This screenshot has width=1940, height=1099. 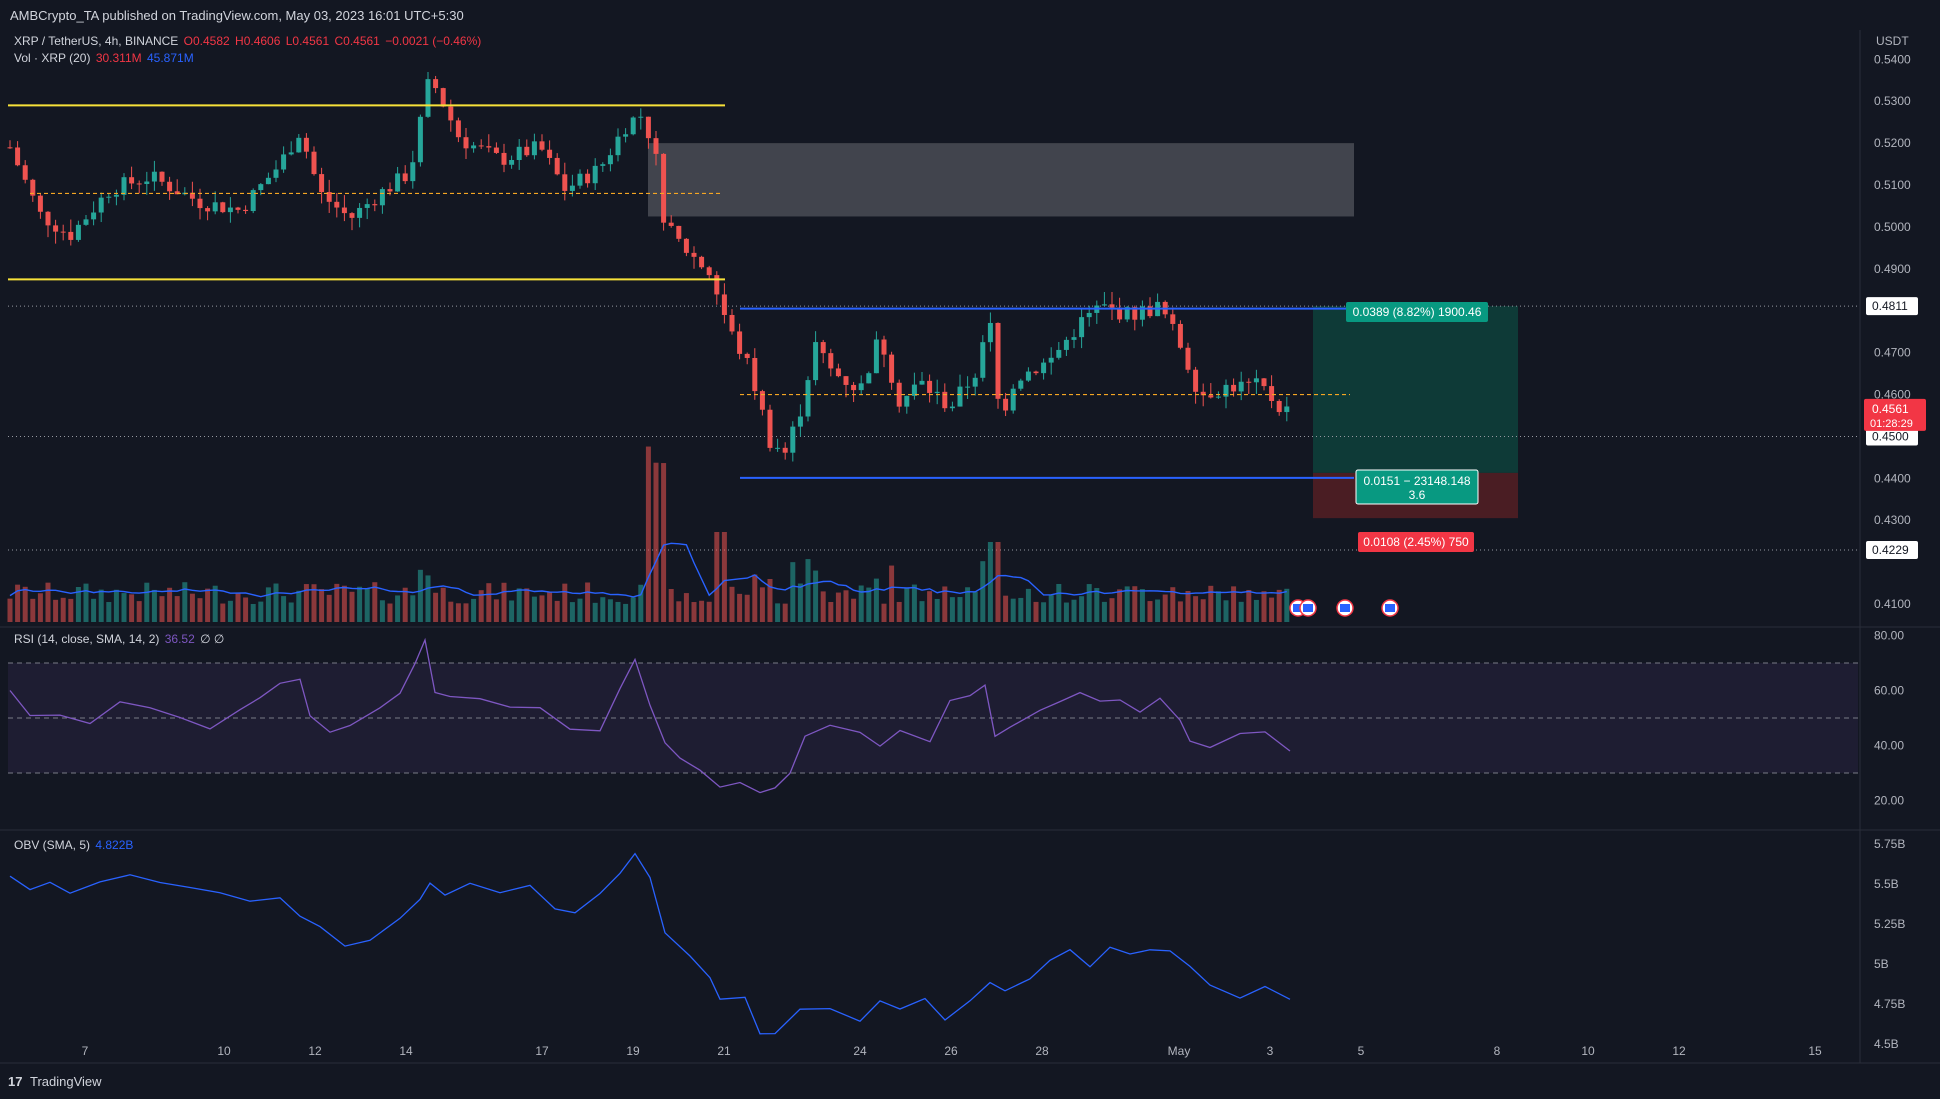 I want to click on supply-zone, so click(x=1001, y=180).